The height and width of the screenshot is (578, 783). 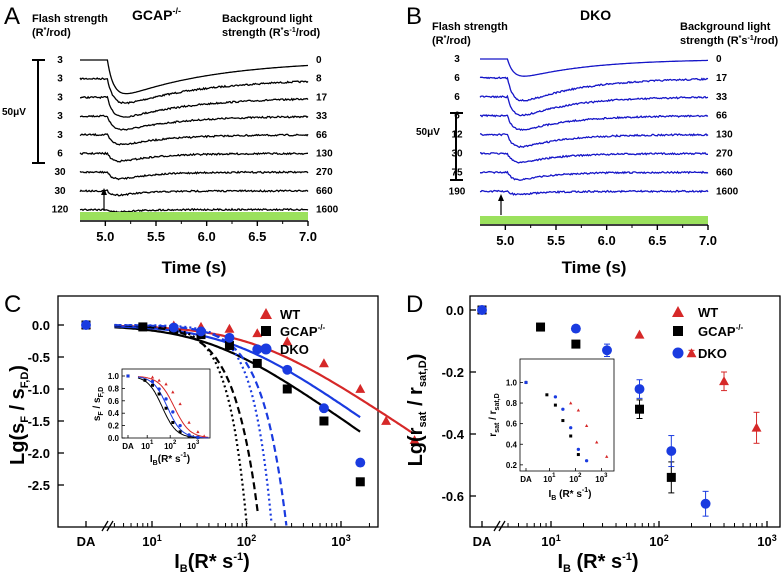 What do you see at coordinates (414, 16) in the screenshot?
I see `panel-letter-b: B` at bounding box center [414, 16].